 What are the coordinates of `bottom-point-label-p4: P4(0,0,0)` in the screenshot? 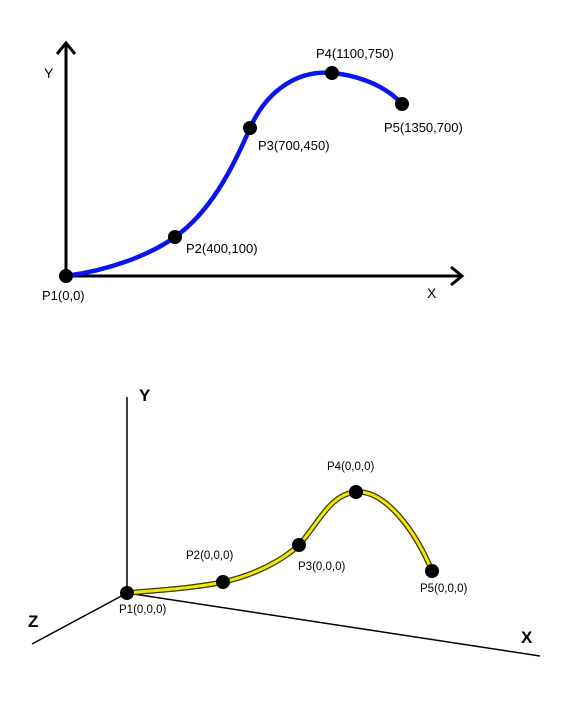 It's located at (350, 467).